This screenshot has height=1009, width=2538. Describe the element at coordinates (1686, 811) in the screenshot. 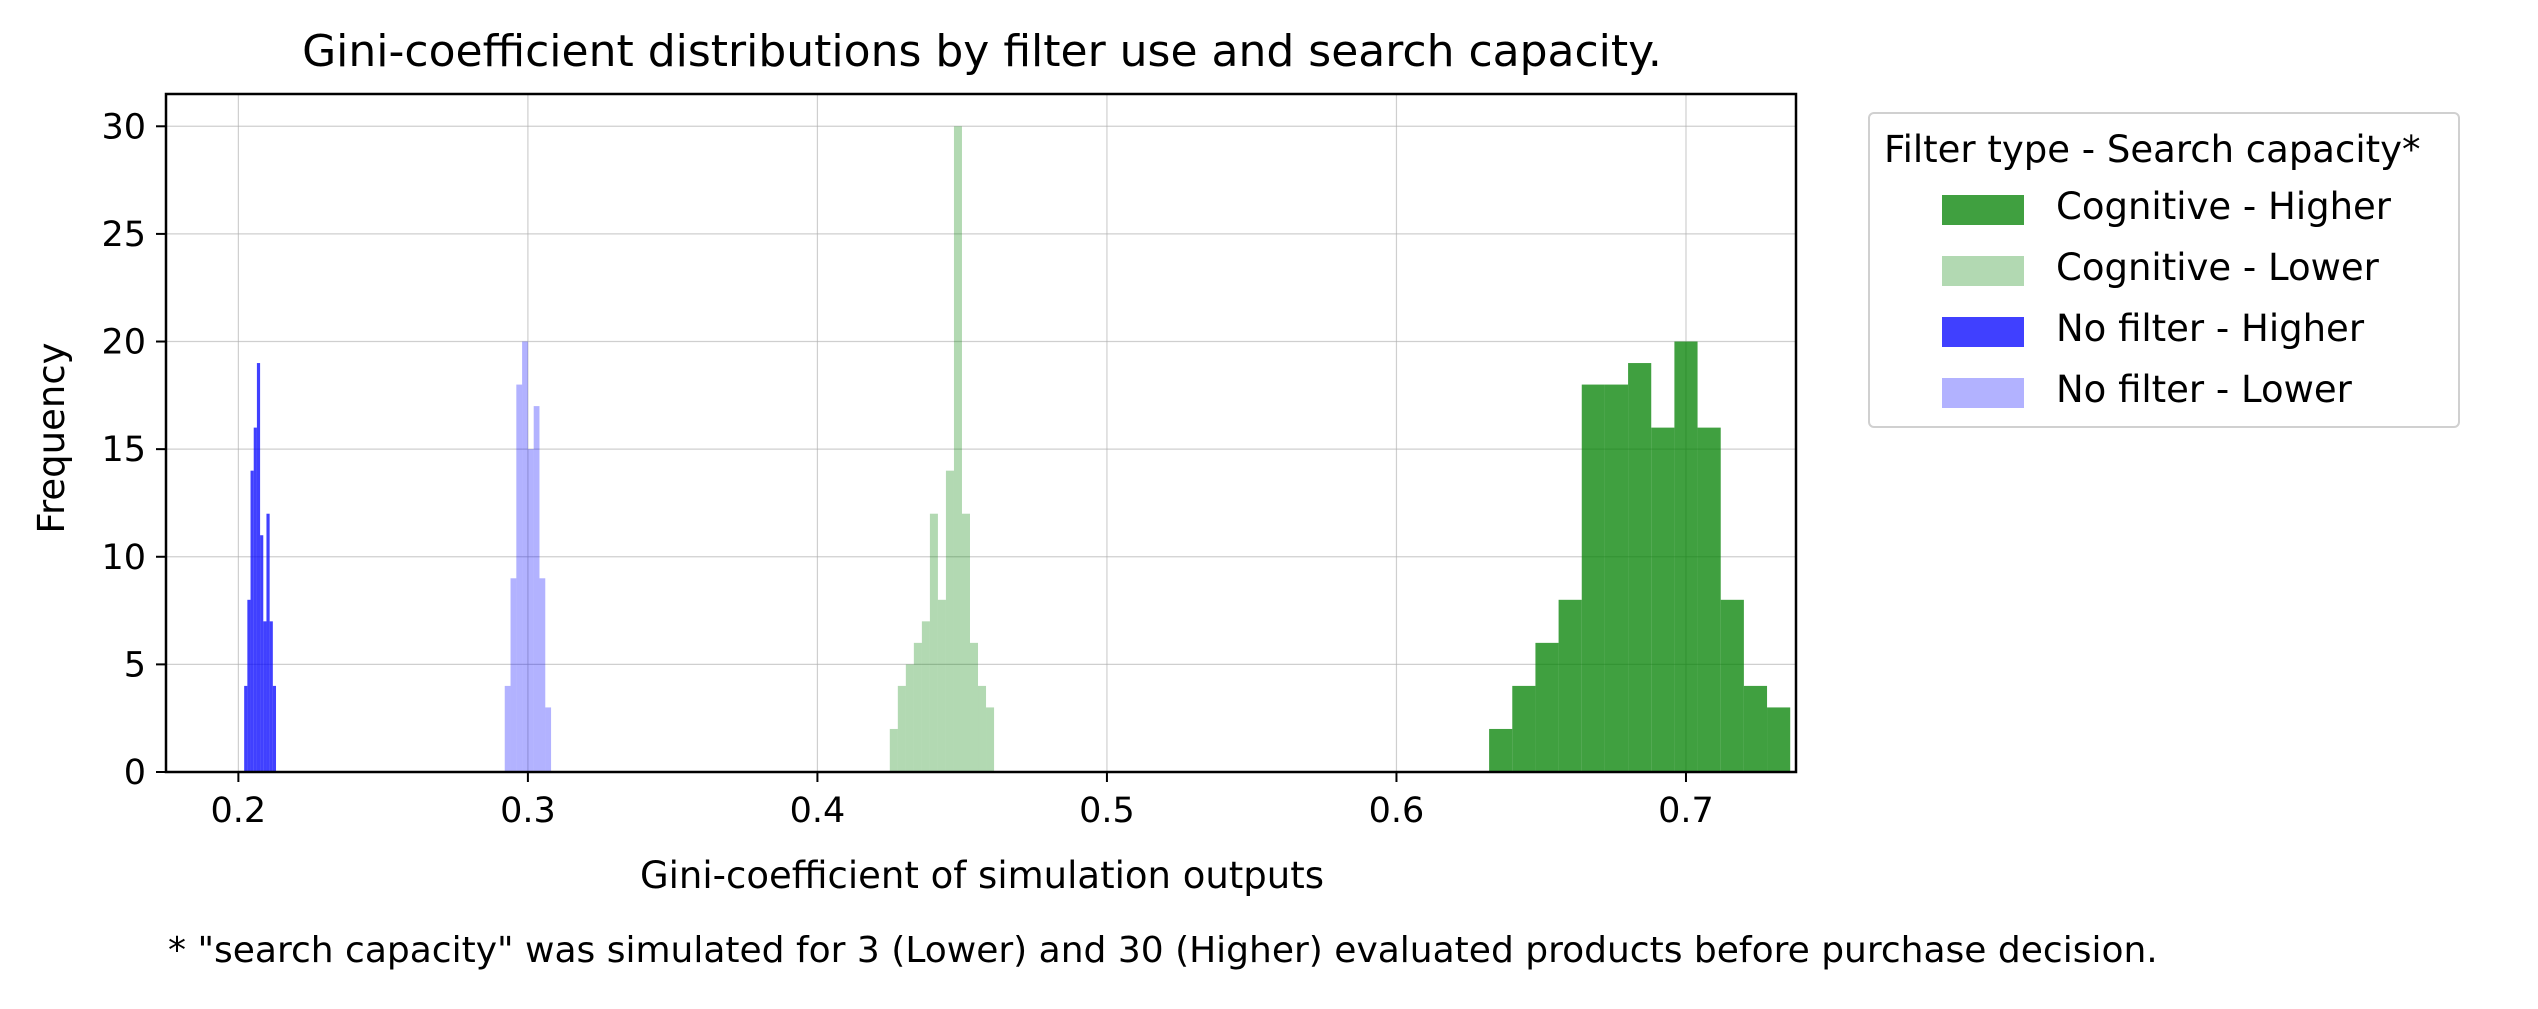

I see `x-tick-label: 0.7` at that location.